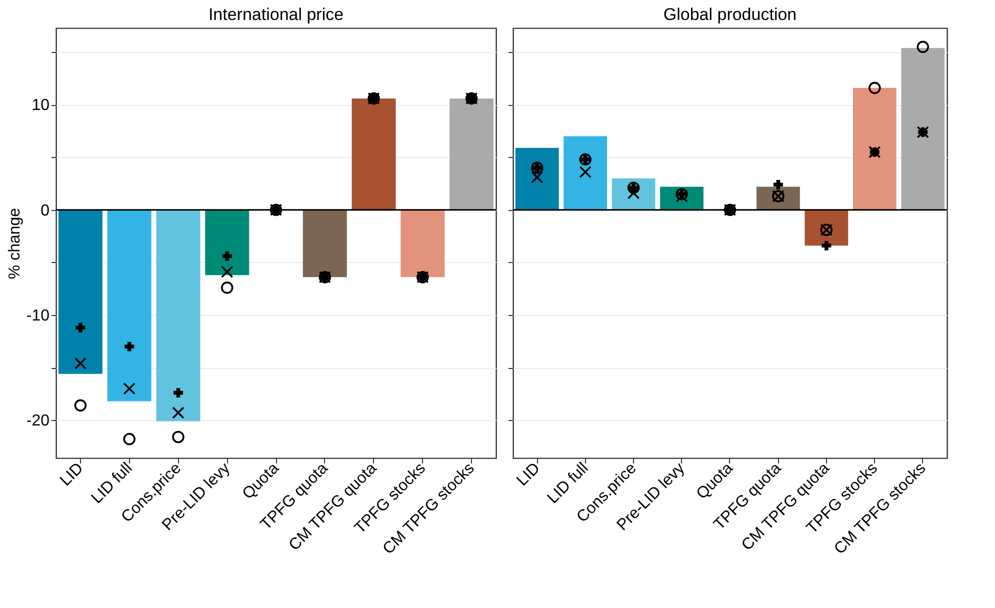 The width and height of the screenshot is (995, 608). What do you see at coordinates (730, 14) in the screenshot?
I see `chart-title: Global production` at bounding box center [730, 14].